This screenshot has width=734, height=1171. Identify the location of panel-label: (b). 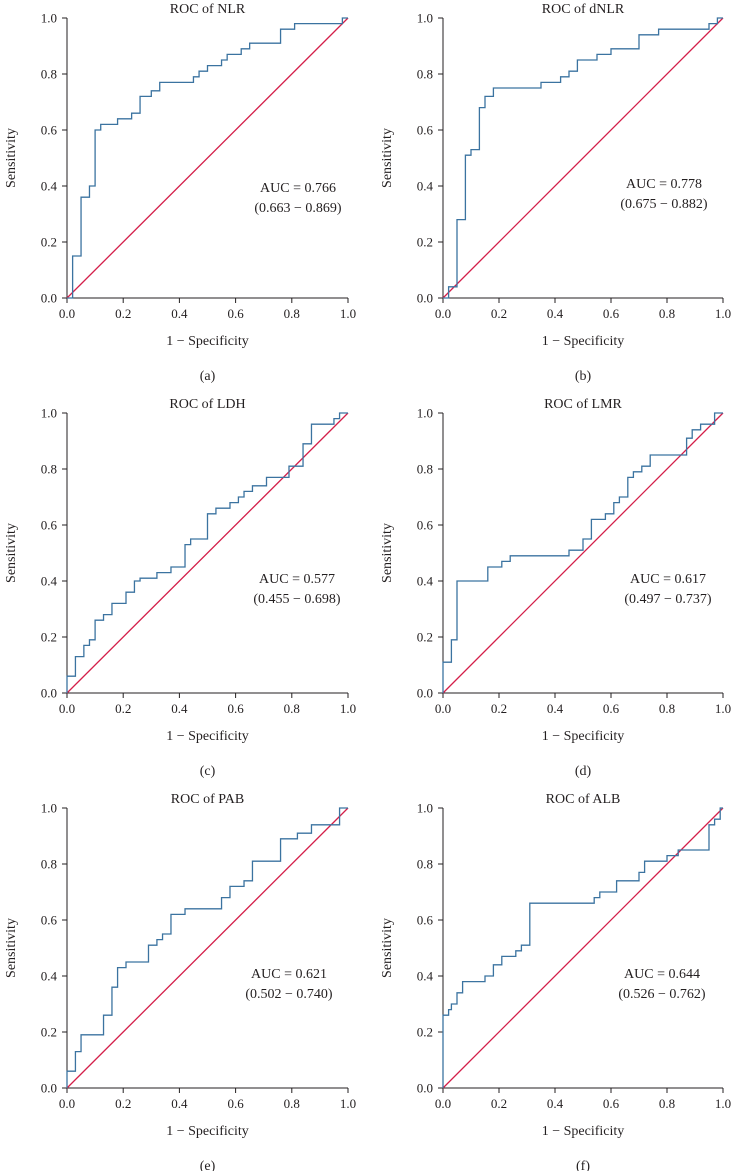
(583, 376).